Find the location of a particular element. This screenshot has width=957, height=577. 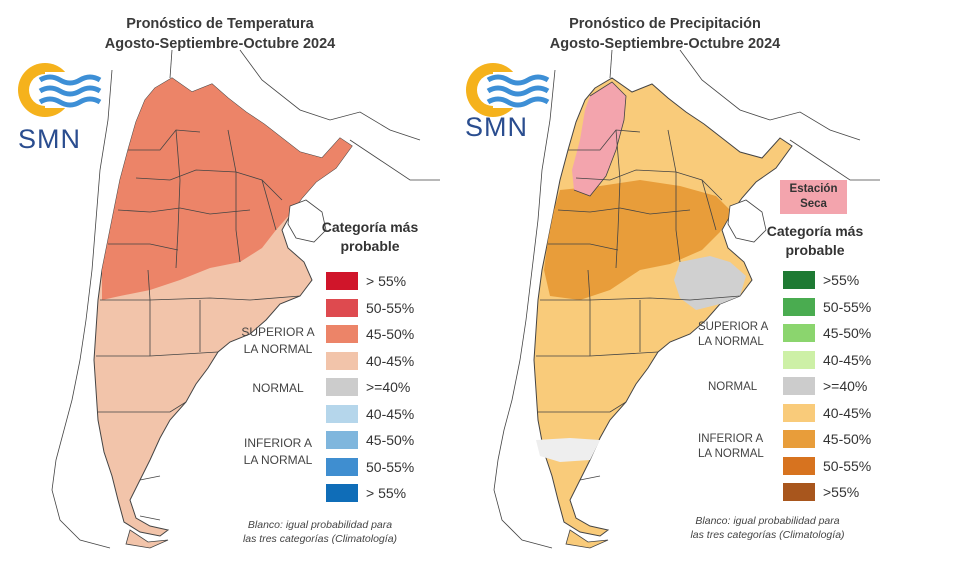

dry-station-line1: Estación is located at coordinates (813, 189).